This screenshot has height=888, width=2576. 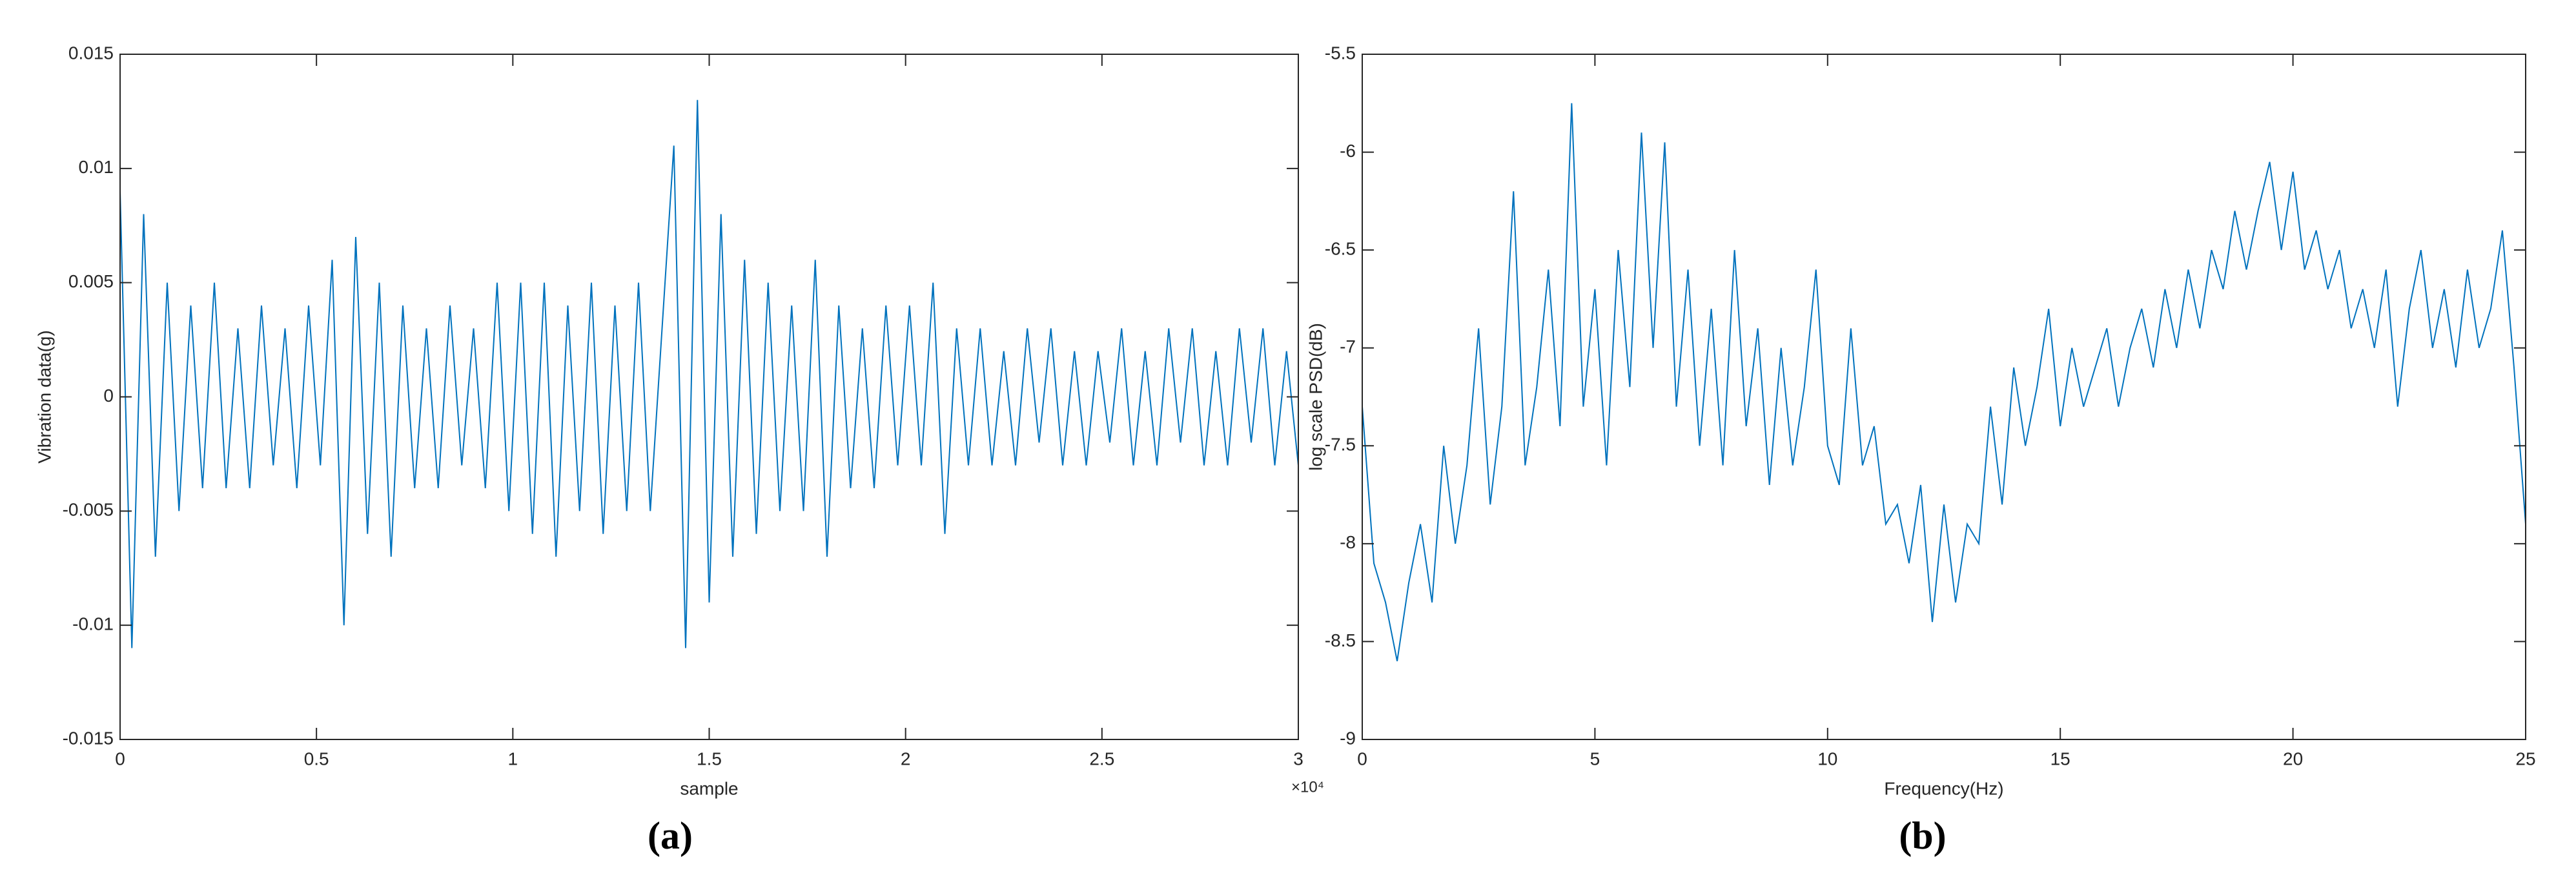 I want to click on y-tick-label: -5.5, so click(x=1341, y=53).